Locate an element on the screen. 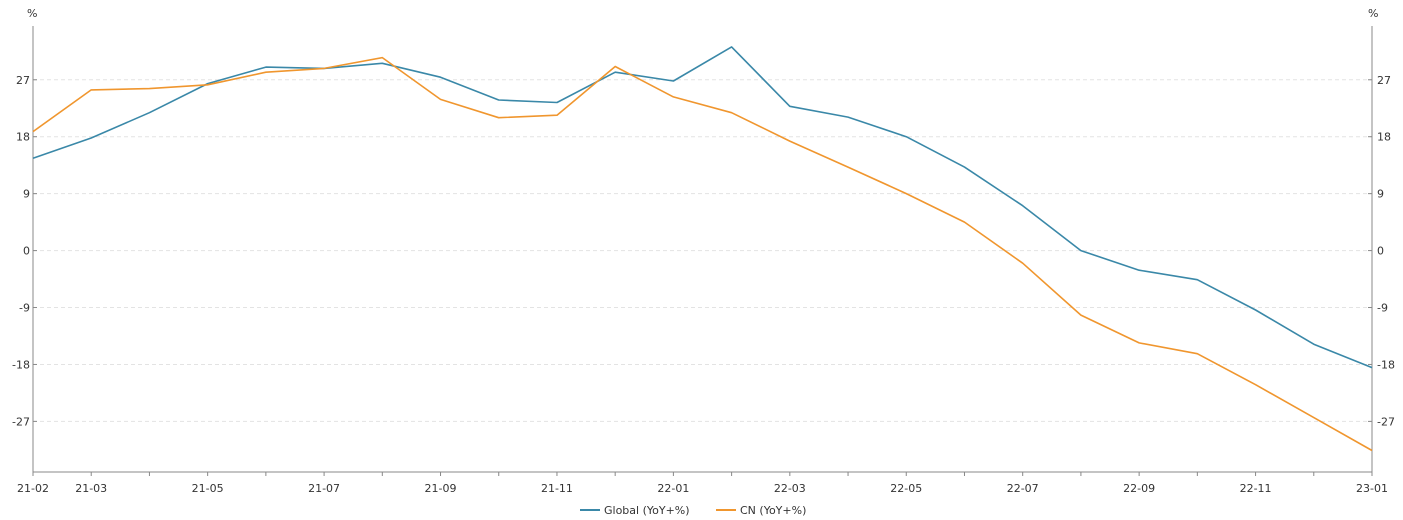 The image size is (1403, 520). y-tick-label-right: 9 is located at coordinates (1380, 194).